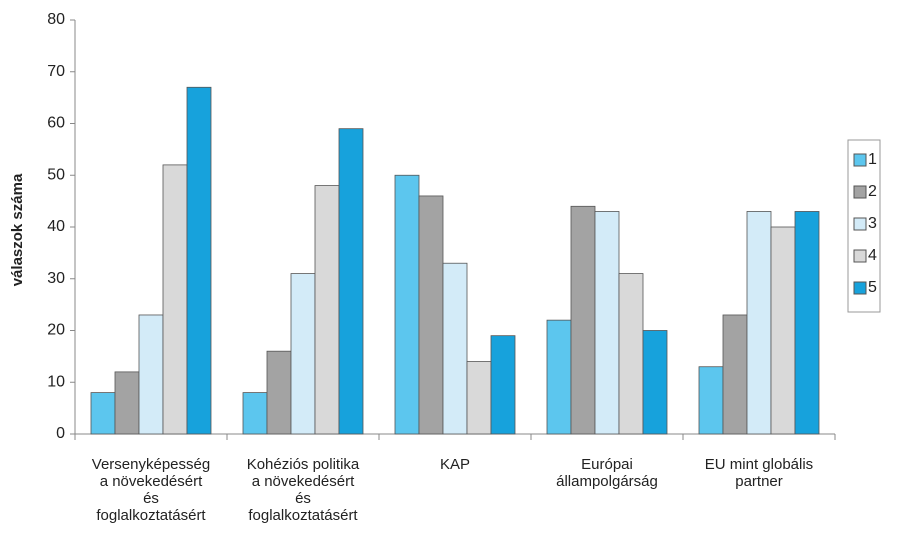 The width and height of the screenshot is (899, 541). Describe the element at coordinates (56, 71) in the screenshot. I see `y-tick-label: 70` at that location.